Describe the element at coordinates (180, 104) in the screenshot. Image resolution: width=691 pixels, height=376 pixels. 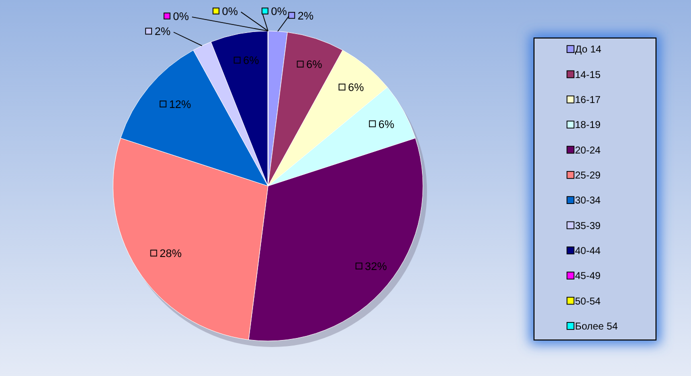
I see `data-label: 12%` at that location.